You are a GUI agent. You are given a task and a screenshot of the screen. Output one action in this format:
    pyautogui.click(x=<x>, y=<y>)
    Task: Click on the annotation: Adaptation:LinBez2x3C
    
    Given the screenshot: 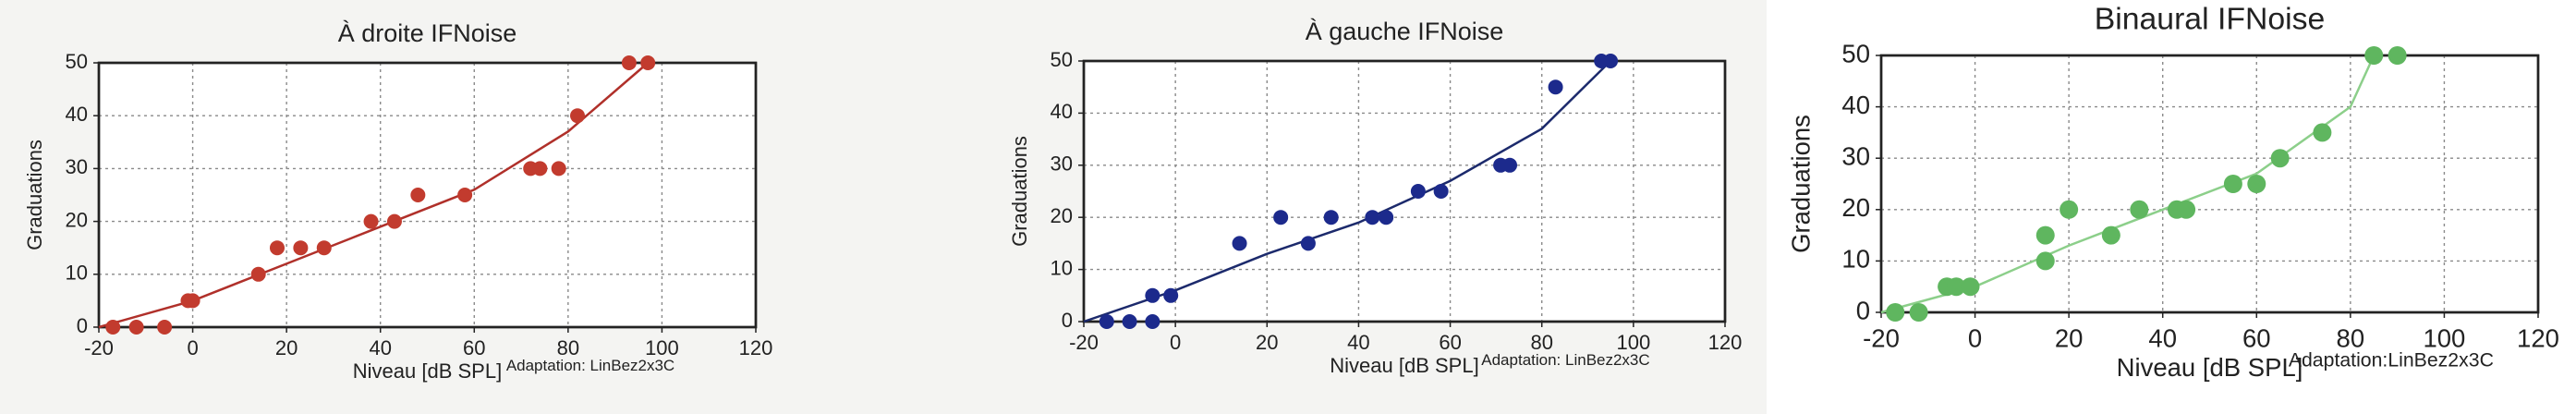 What is the action you would take?
    pyautogui.click(x=2391, y=360)
    